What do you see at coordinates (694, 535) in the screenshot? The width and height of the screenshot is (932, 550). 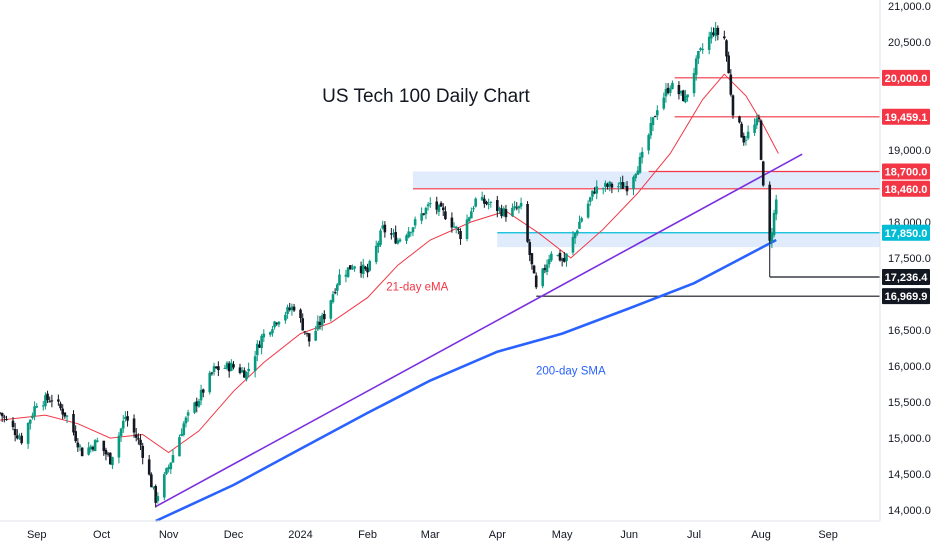 I see `x-tick-10: Jul` at bounding box center [694, 535].